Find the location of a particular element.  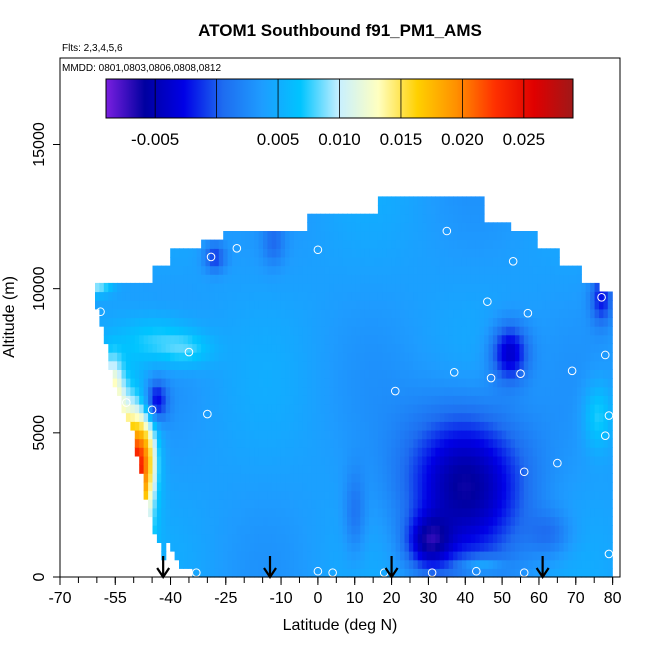

sample-point is located at coordinates (395, 391).